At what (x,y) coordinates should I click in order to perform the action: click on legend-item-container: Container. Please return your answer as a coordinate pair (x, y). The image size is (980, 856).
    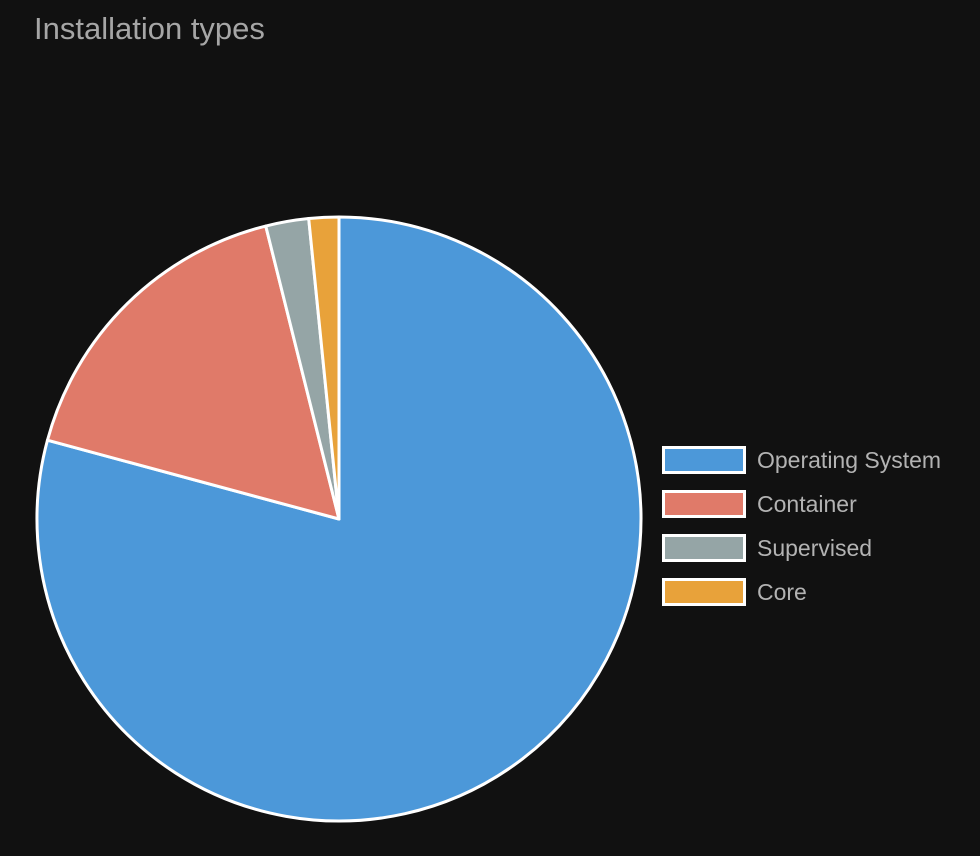
    Looking at the image, I should click on (801, 504).